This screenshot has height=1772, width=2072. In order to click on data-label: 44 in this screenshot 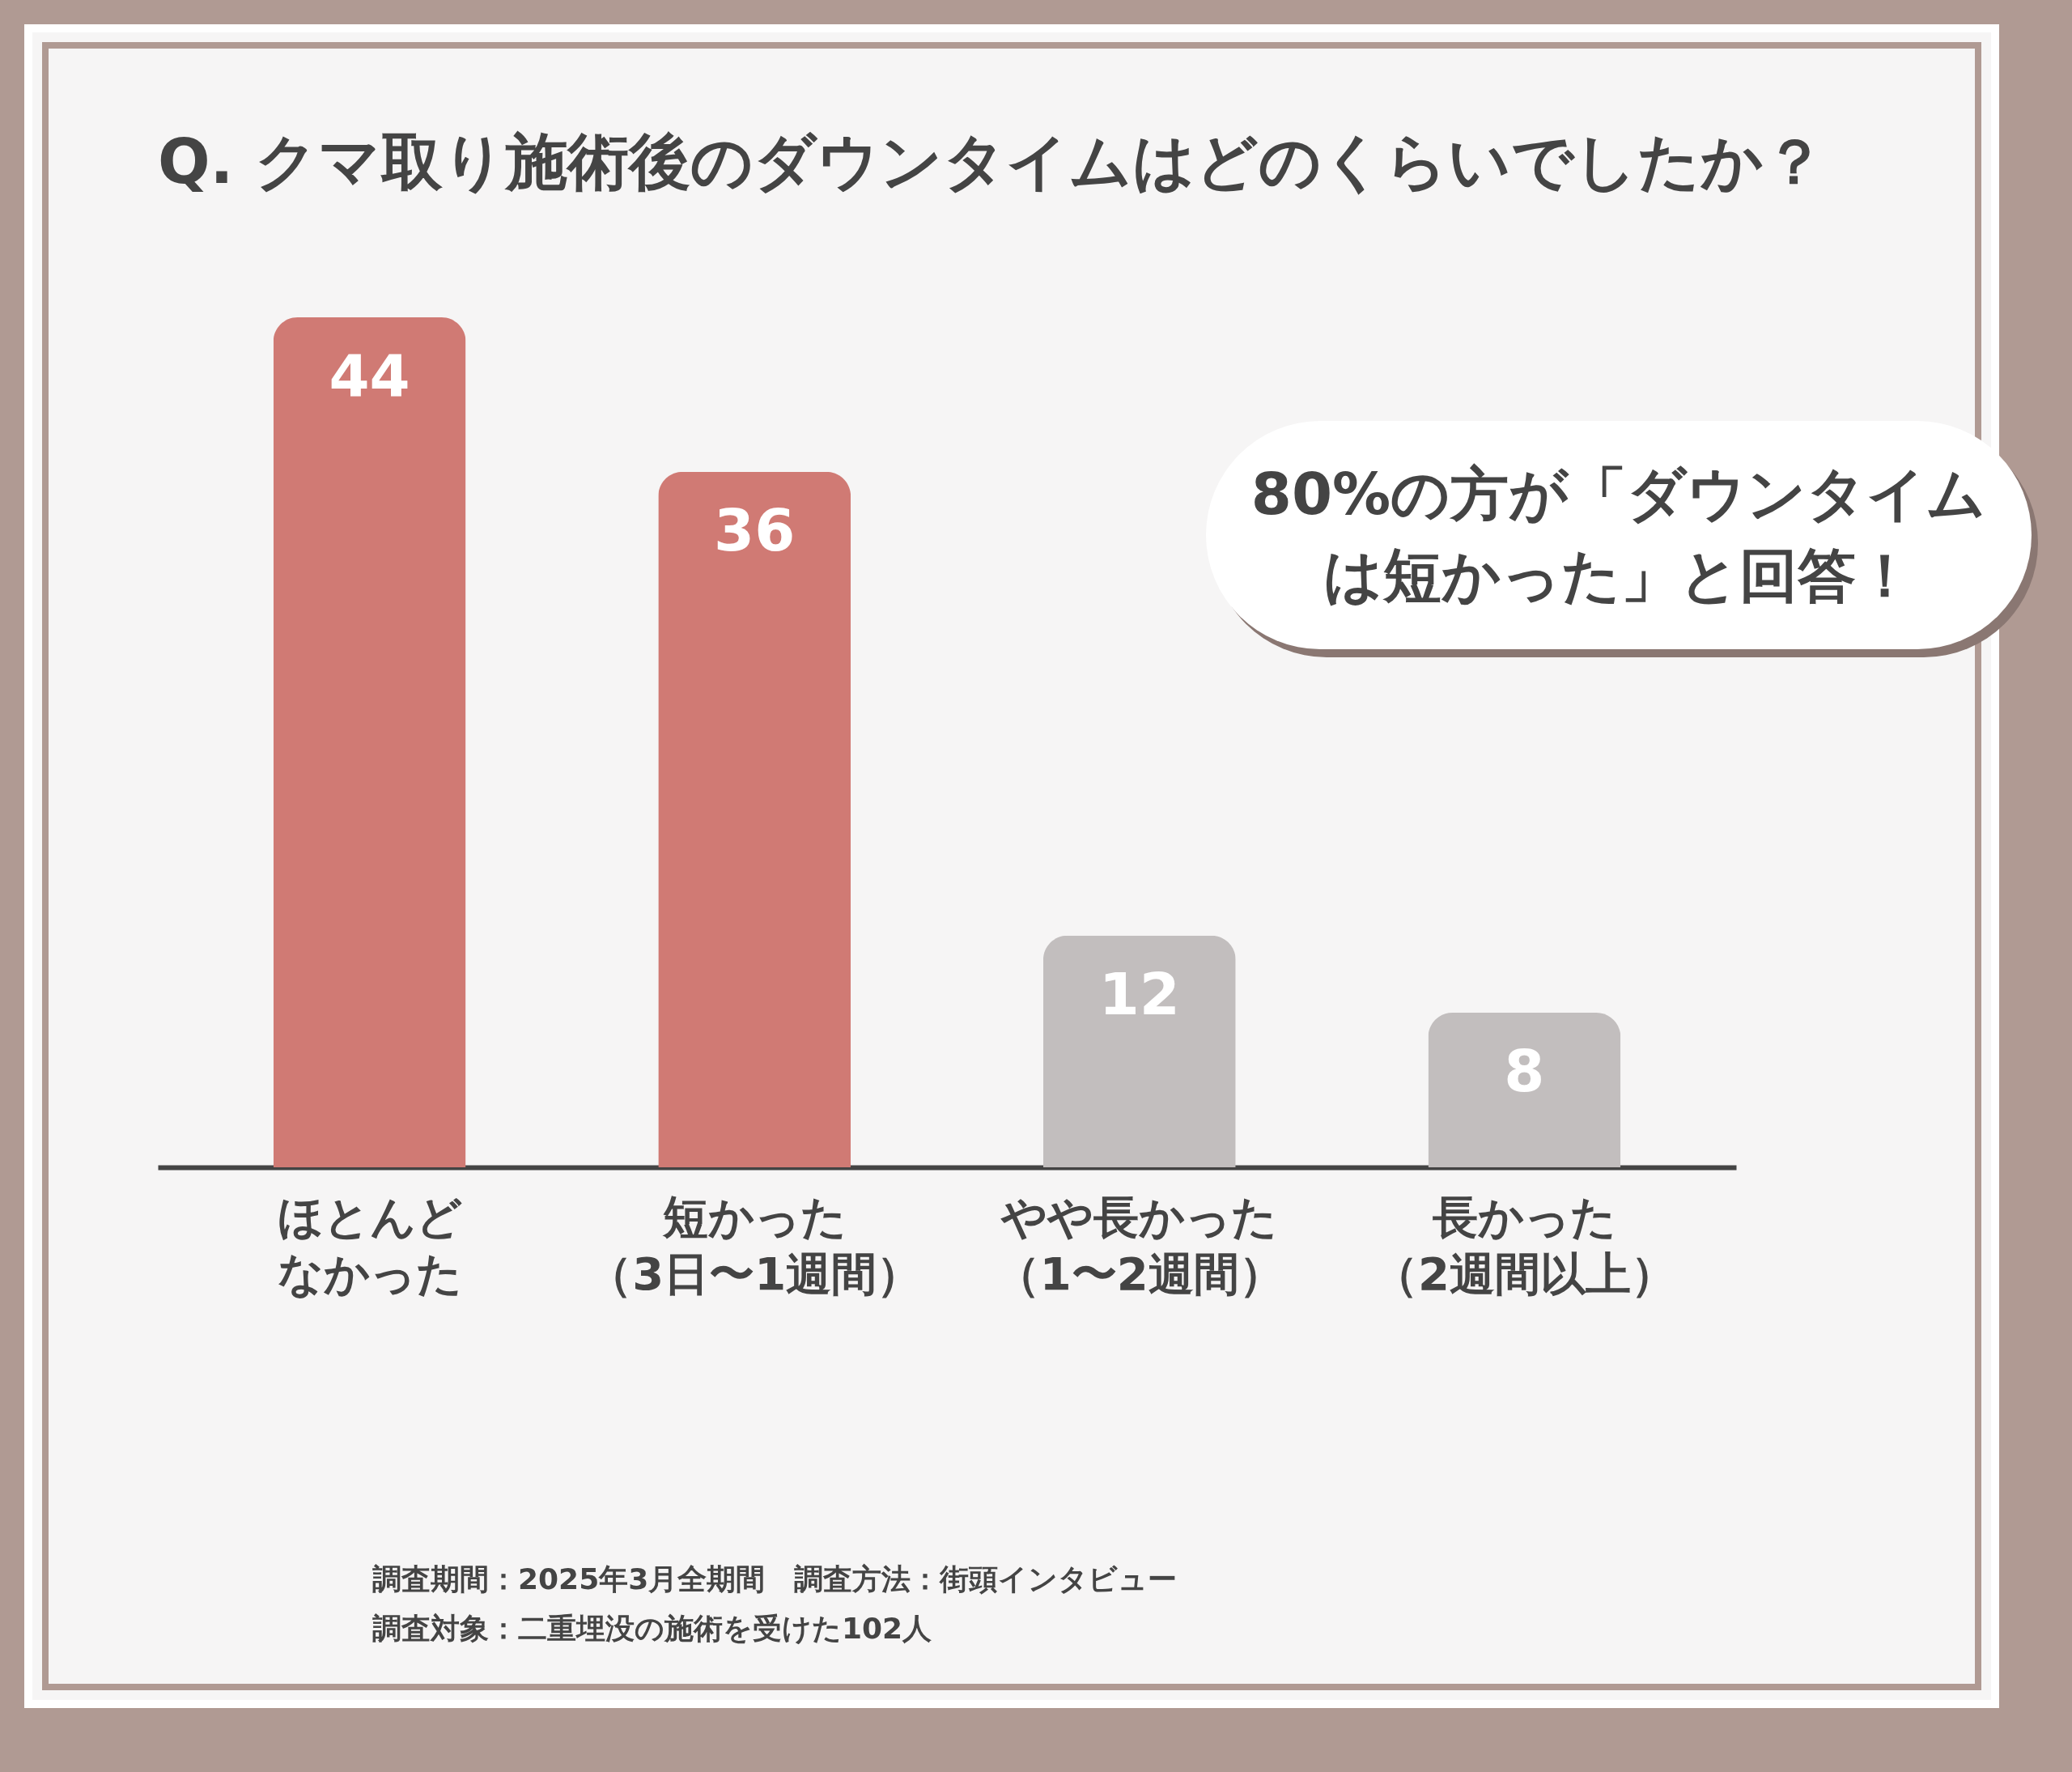, I will do `click(369, 376)`.